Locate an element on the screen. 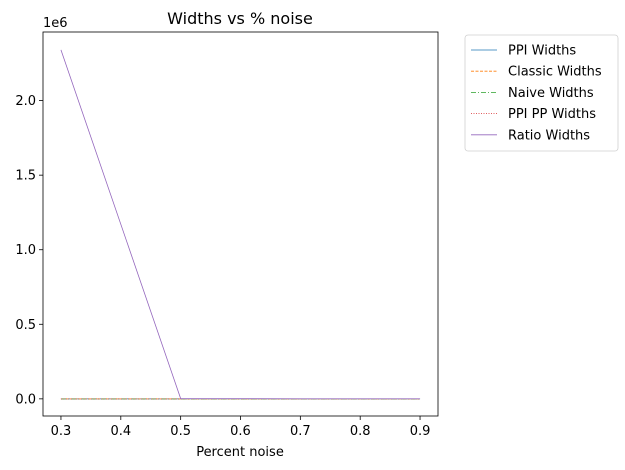 The height and width of the screenshot is (470, 625). legend-label: PPI Widths is located at coordinates (542, 51).